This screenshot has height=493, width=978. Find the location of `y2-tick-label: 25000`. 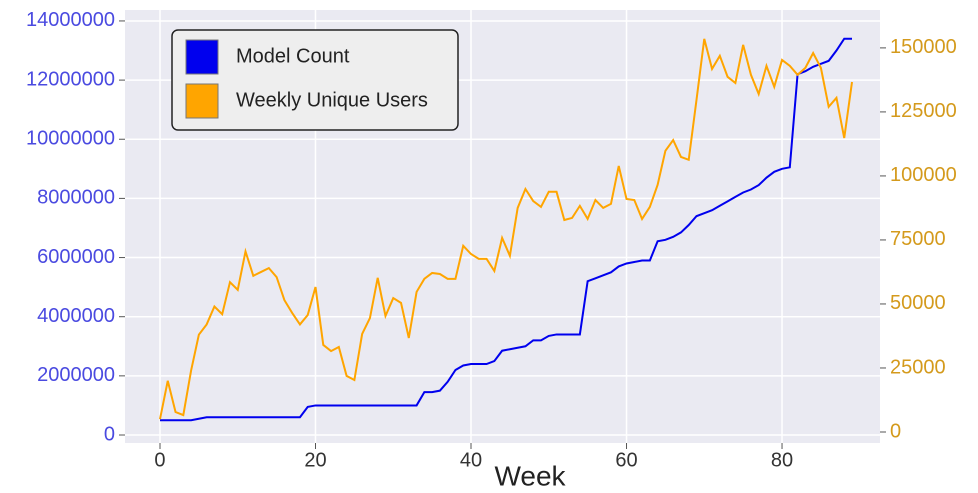

y2-tick-label: 25000 is located at coordinates (918, 367).